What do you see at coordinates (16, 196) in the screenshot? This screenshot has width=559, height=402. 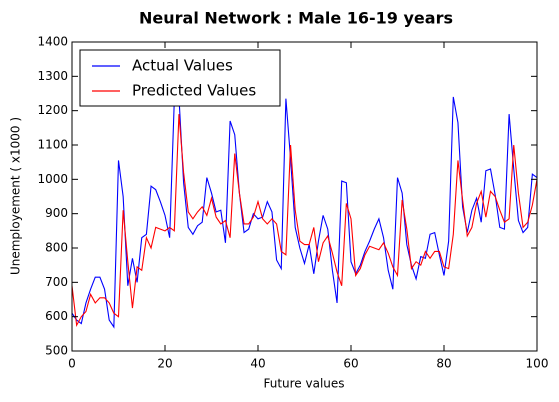 I see `y-axis-label: Unemployement ( x1000 )` at bounding box center [16, 196].